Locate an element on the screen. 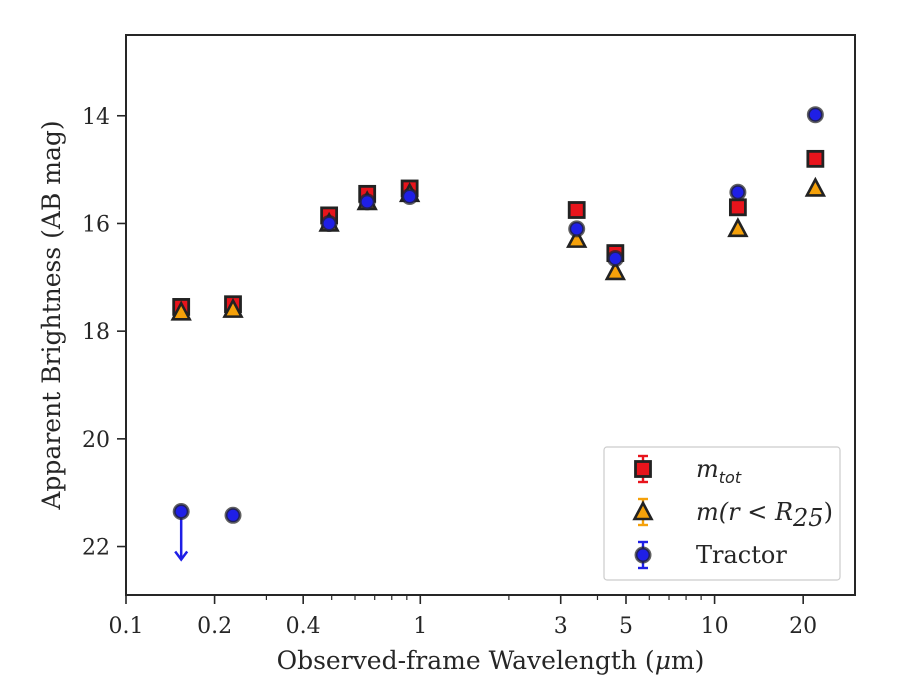 The height and width of the screenshot is (700, 900). y-tick-label: 18 is located at coordinates (96, 332).